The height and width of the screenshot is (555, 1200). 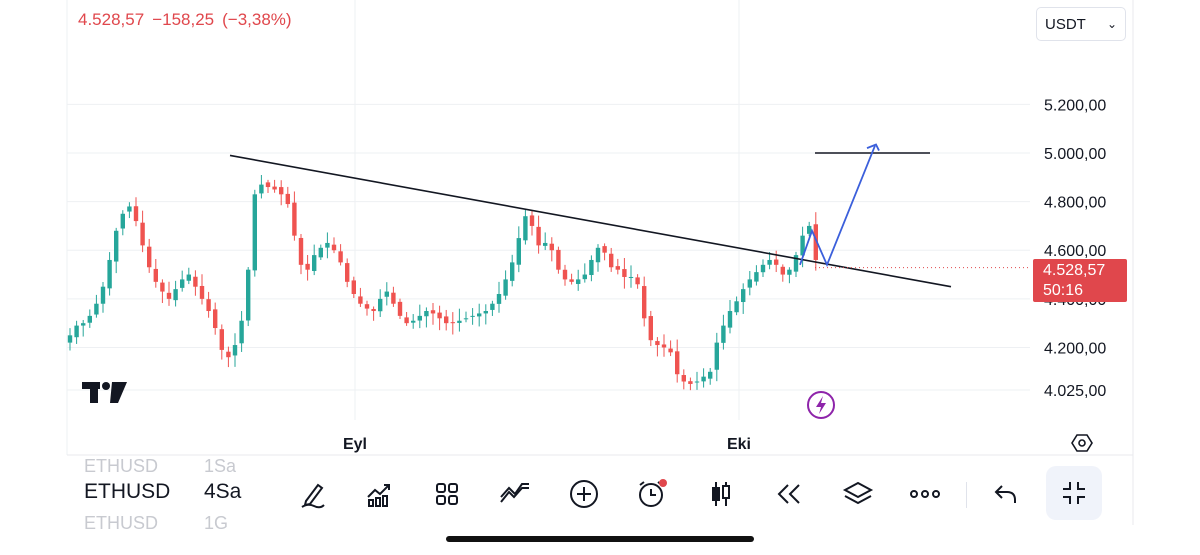 What do you see at coordinates (1075, 154) in the screenshot?
I see `y-tick-label: 5.000,00` at bounding box center [1075, 154].